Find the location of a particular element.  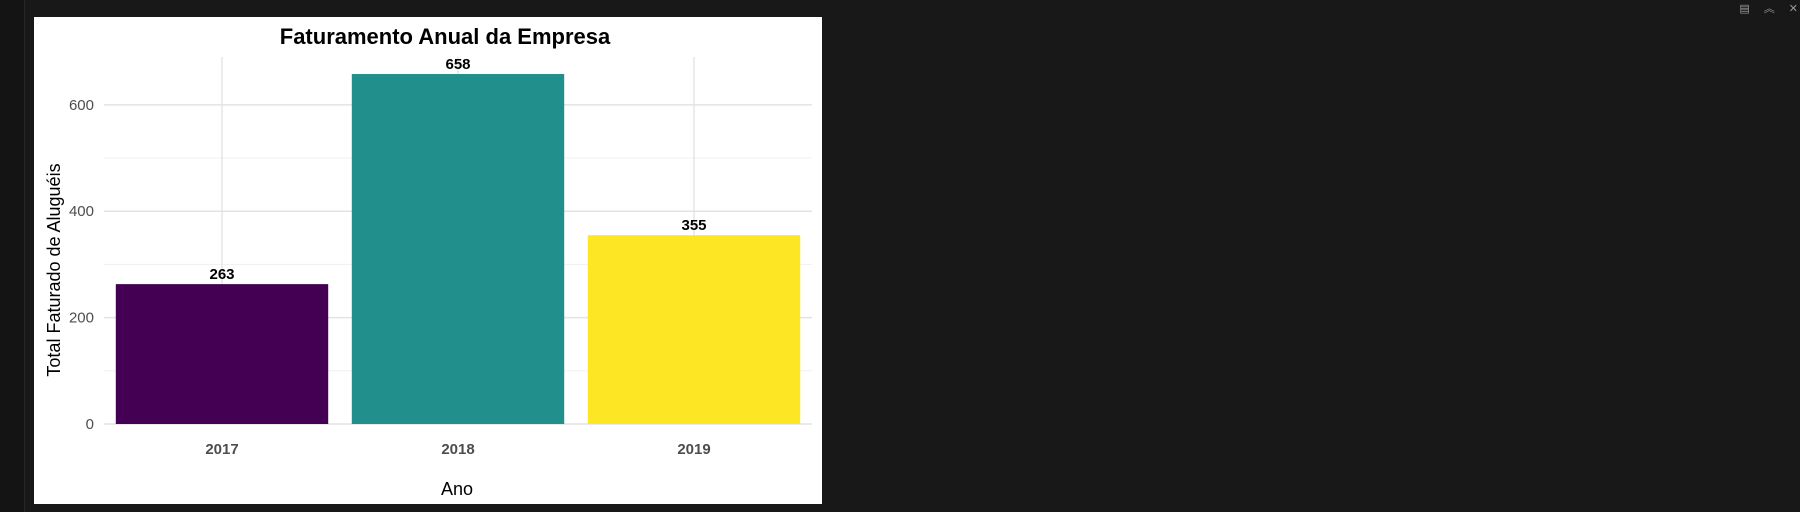

editor-gutter is located at coordinates (12, 256).